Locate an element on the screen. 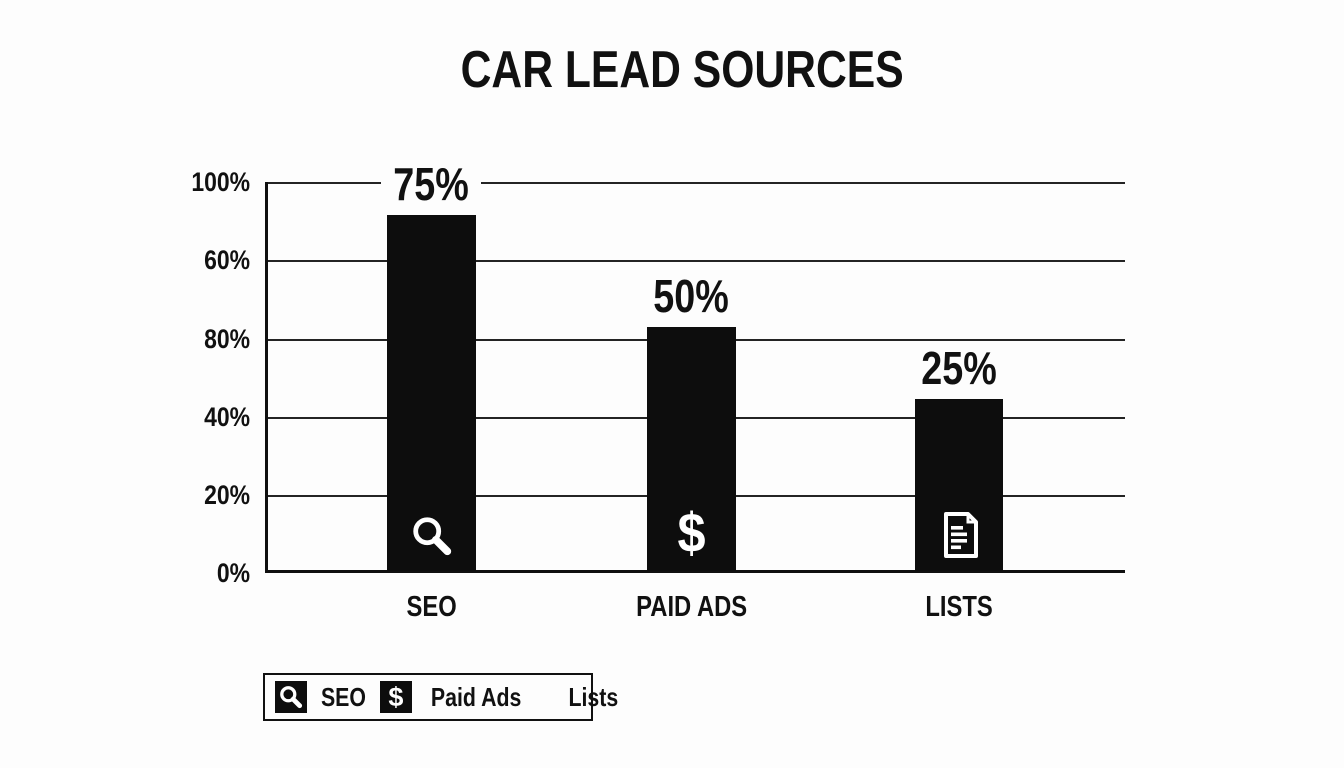  x-axis-label-lists: LISTS is located at coordinates (959, 607).